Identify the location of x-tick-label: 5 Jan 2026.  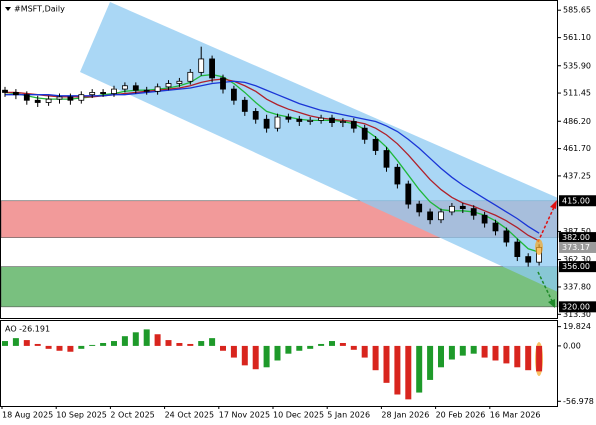
(348, 415).